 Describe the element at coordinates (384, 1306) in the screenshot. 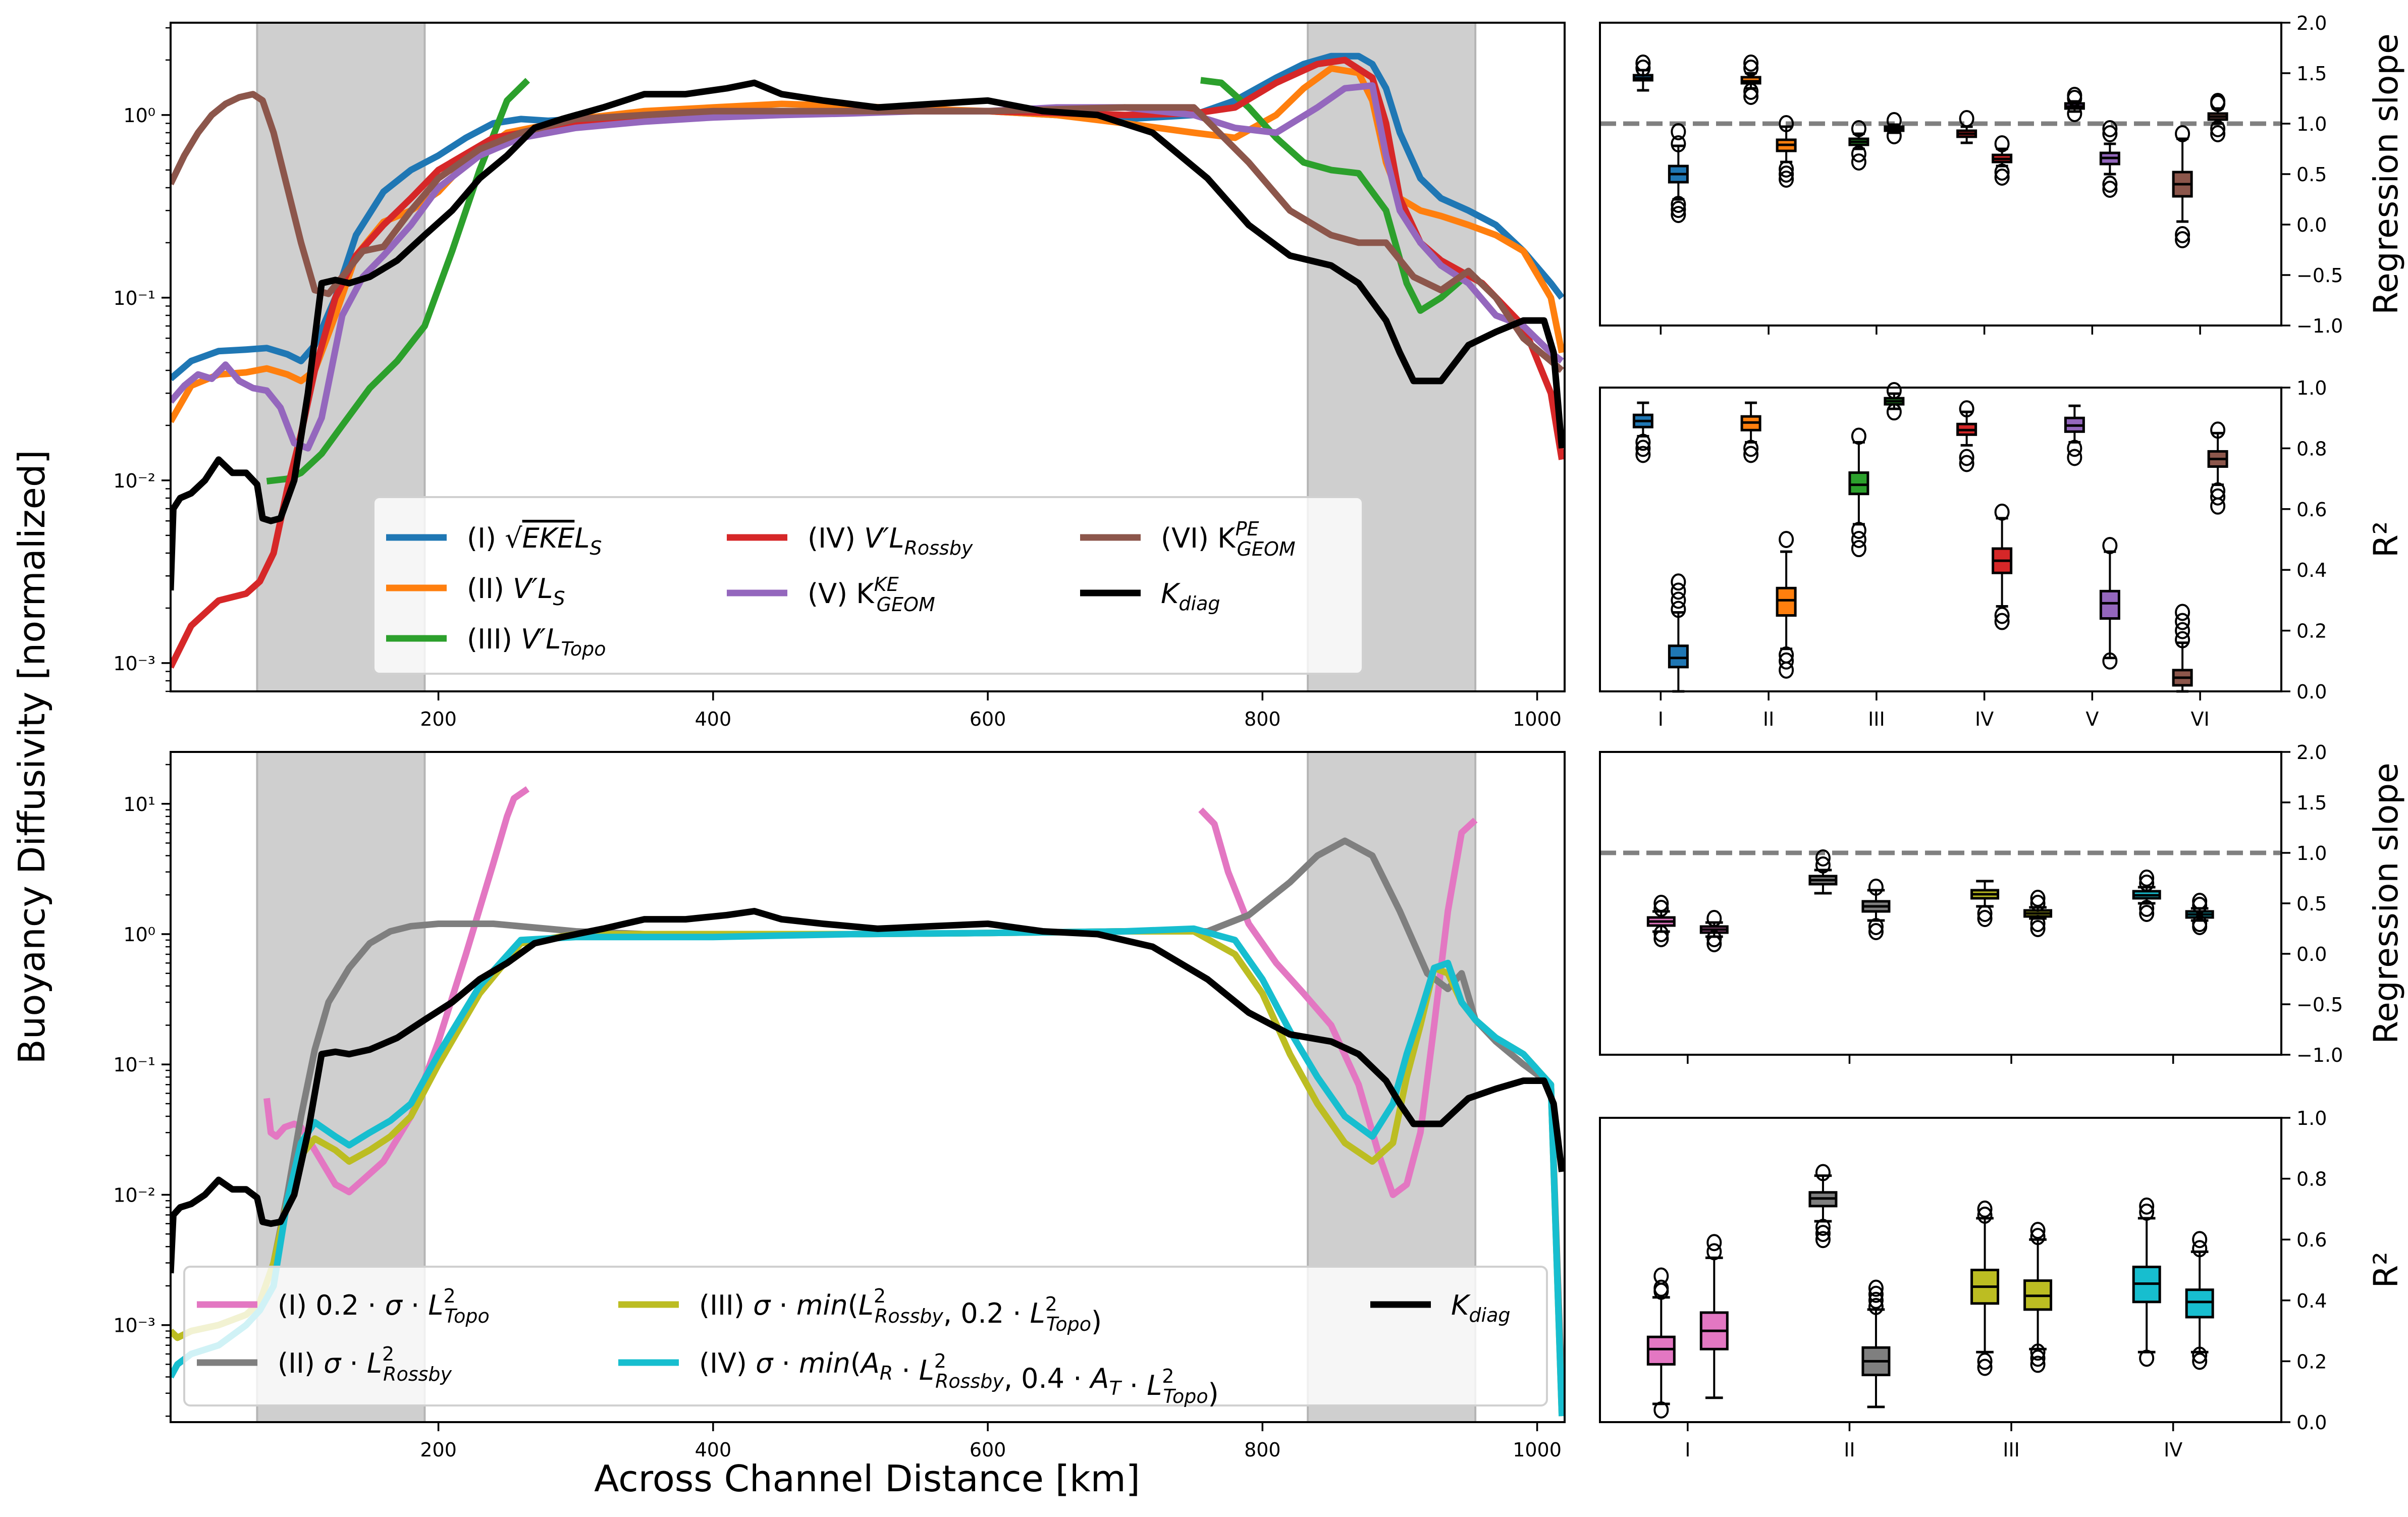

I see `legend-label-I: (I) 0.2 · σ · L2 Topo` at that location.